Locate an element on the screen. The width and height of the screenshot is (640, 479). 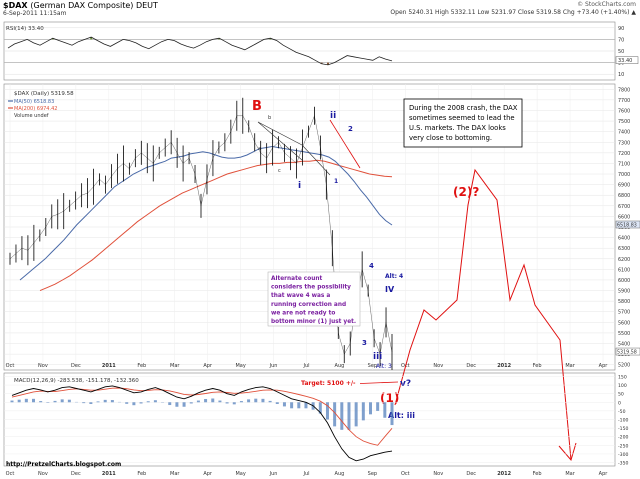
month-label: Oct is located at coordinates (10, 366).